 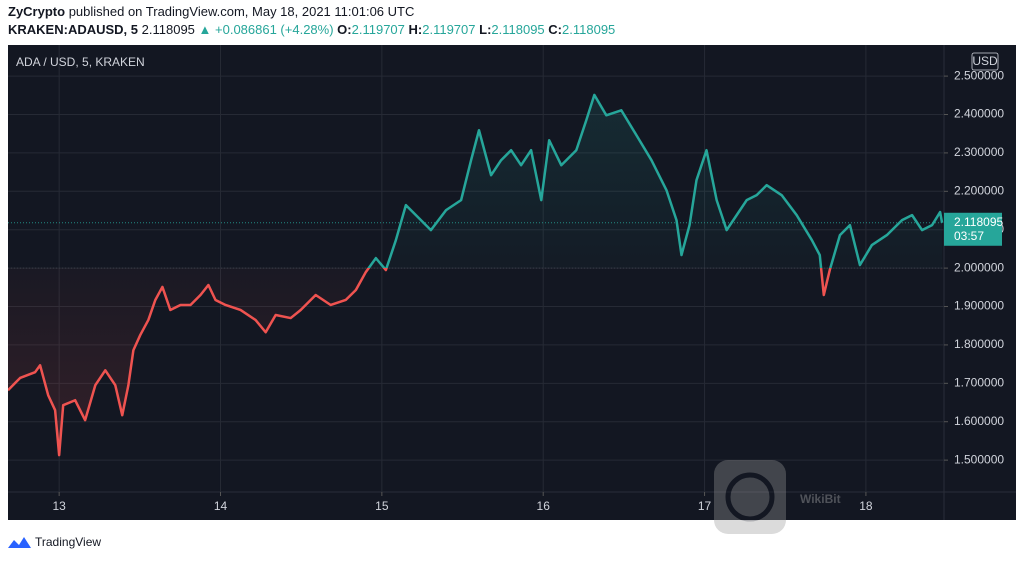 What do you see at coordinates (485, 29) in the screenshot?
I see `low-label: L:` at bounding box center [485, 29].